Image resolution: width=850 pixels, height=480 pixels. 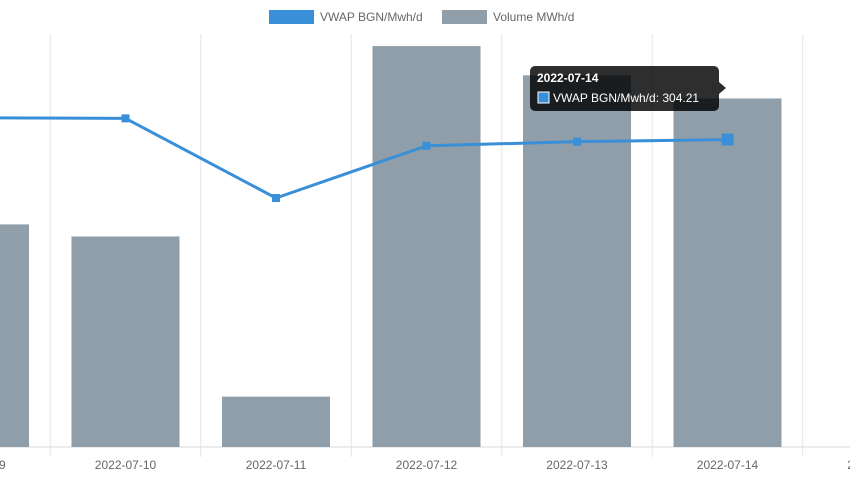 What do you see at coordinates (728, 465) in the screenshot?
I see `x-tick-label: 2022-07-14` at bounding box center [728, 465].